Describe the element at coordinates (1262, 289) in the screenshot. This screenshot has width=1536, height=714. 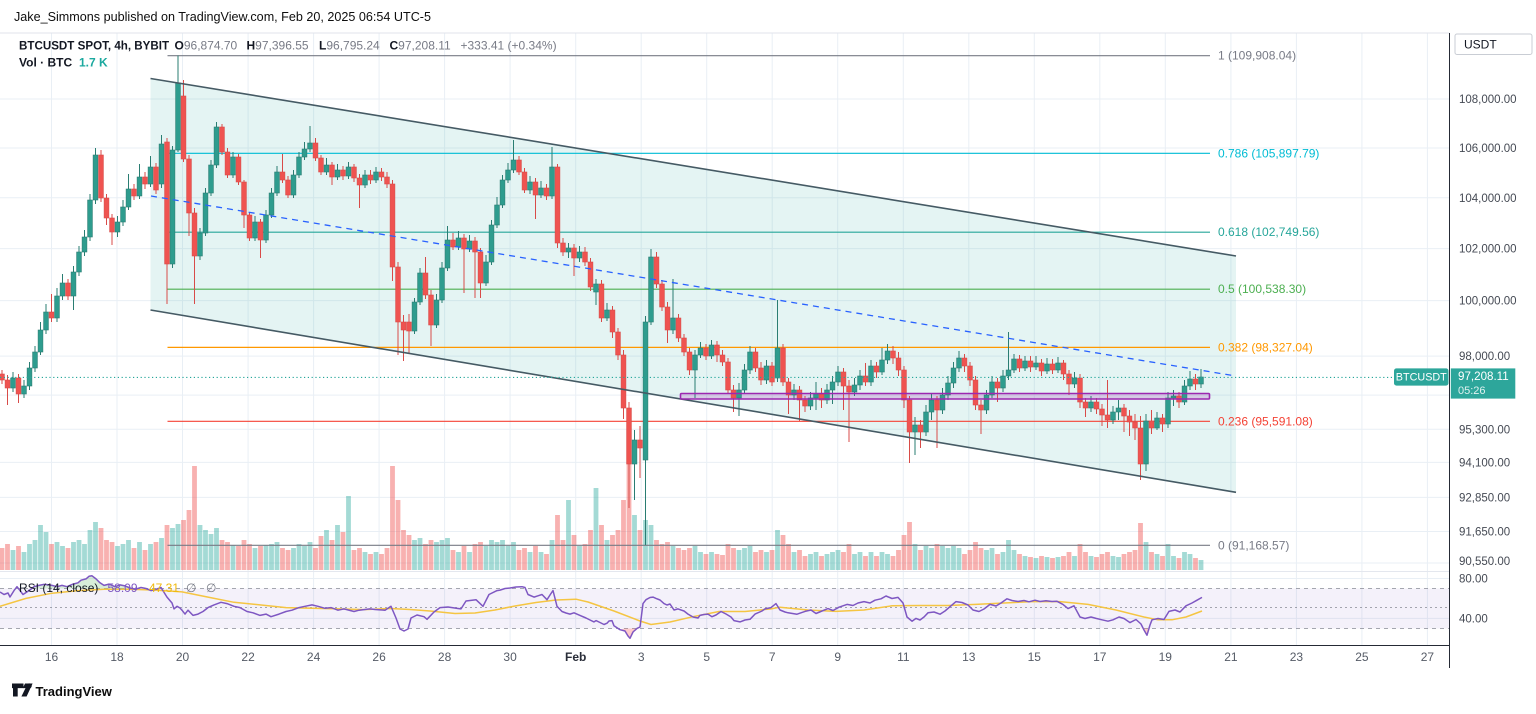
I see `svg-text: 0.5 (100,538.30)` at that location.